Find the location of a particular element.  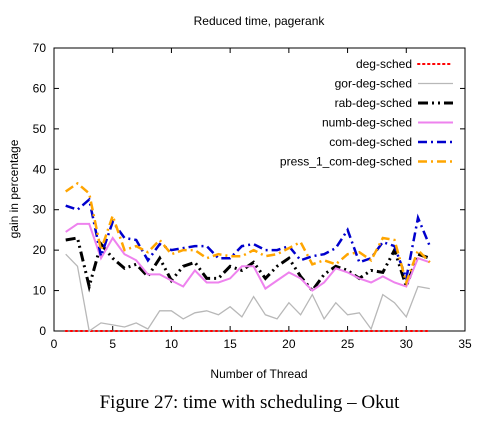

x-axis-title: Number of Thread is located at coordinates (258, 374).